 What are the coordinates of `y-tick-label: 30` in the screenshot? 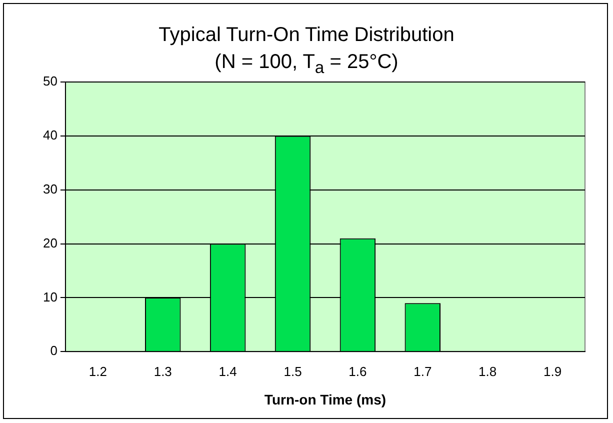 It's located at (50, 188).